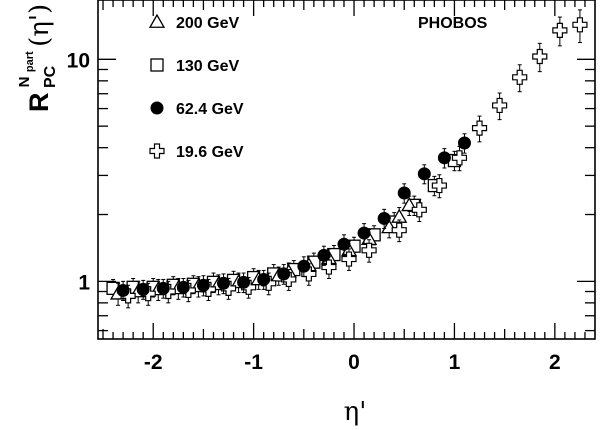  What do you see at coordinates (78, 60) in the screenshot?
I see `y-tick-label: 10` at bounding box center [78, 60].